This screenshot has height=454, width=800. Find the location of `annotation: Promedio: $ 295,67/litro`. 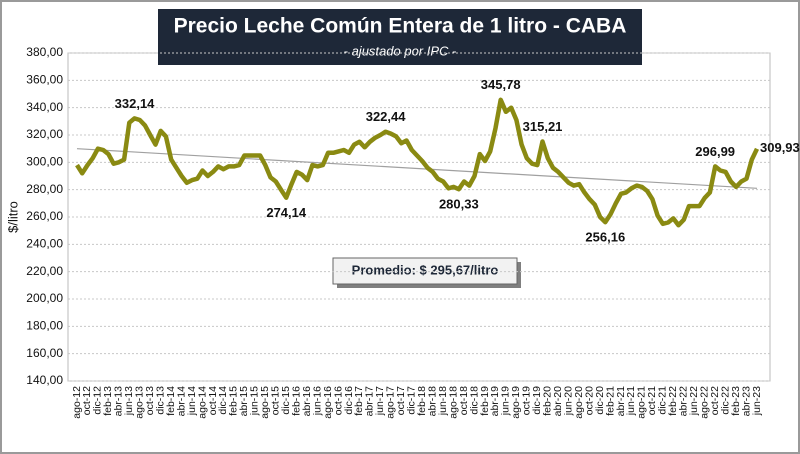

annotation: Promedio: $ 295,67/litro is located at coordinates (425, 269).